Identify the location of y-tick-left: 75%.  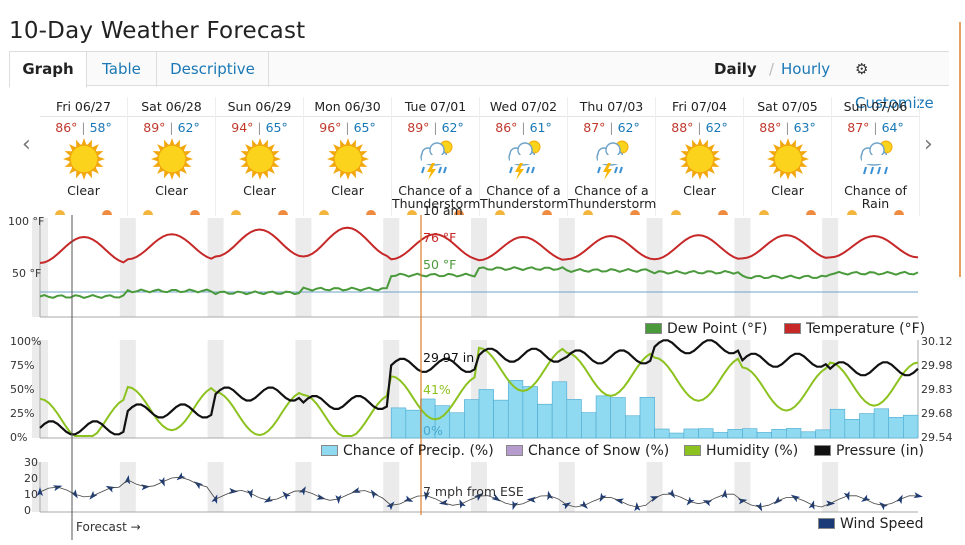
(22, 365).